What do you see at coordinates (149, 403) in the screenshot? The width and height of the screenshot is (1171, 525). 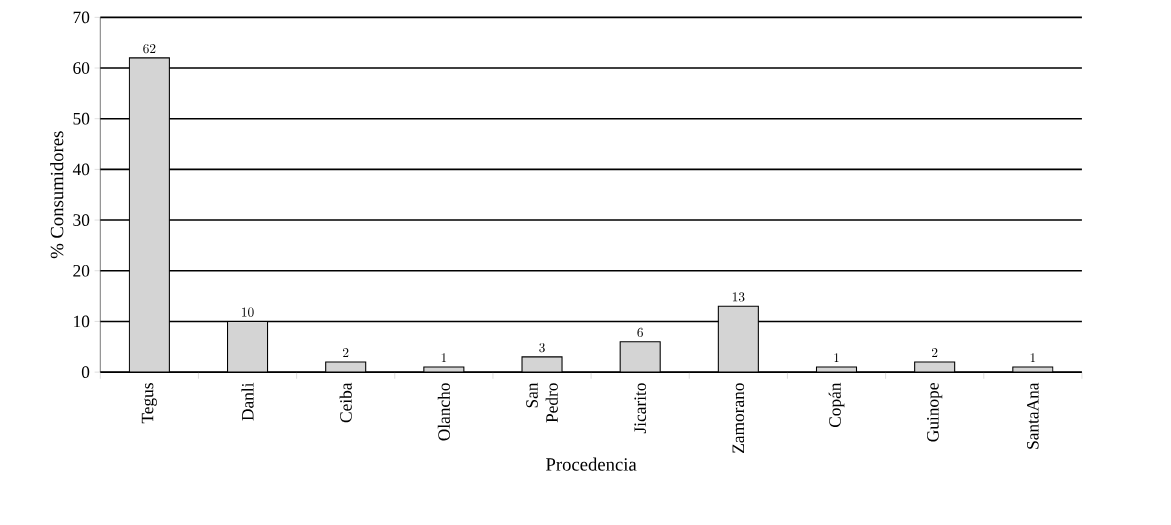 I see `x-tick-label: Tegus` at bounding box center [149, 403].